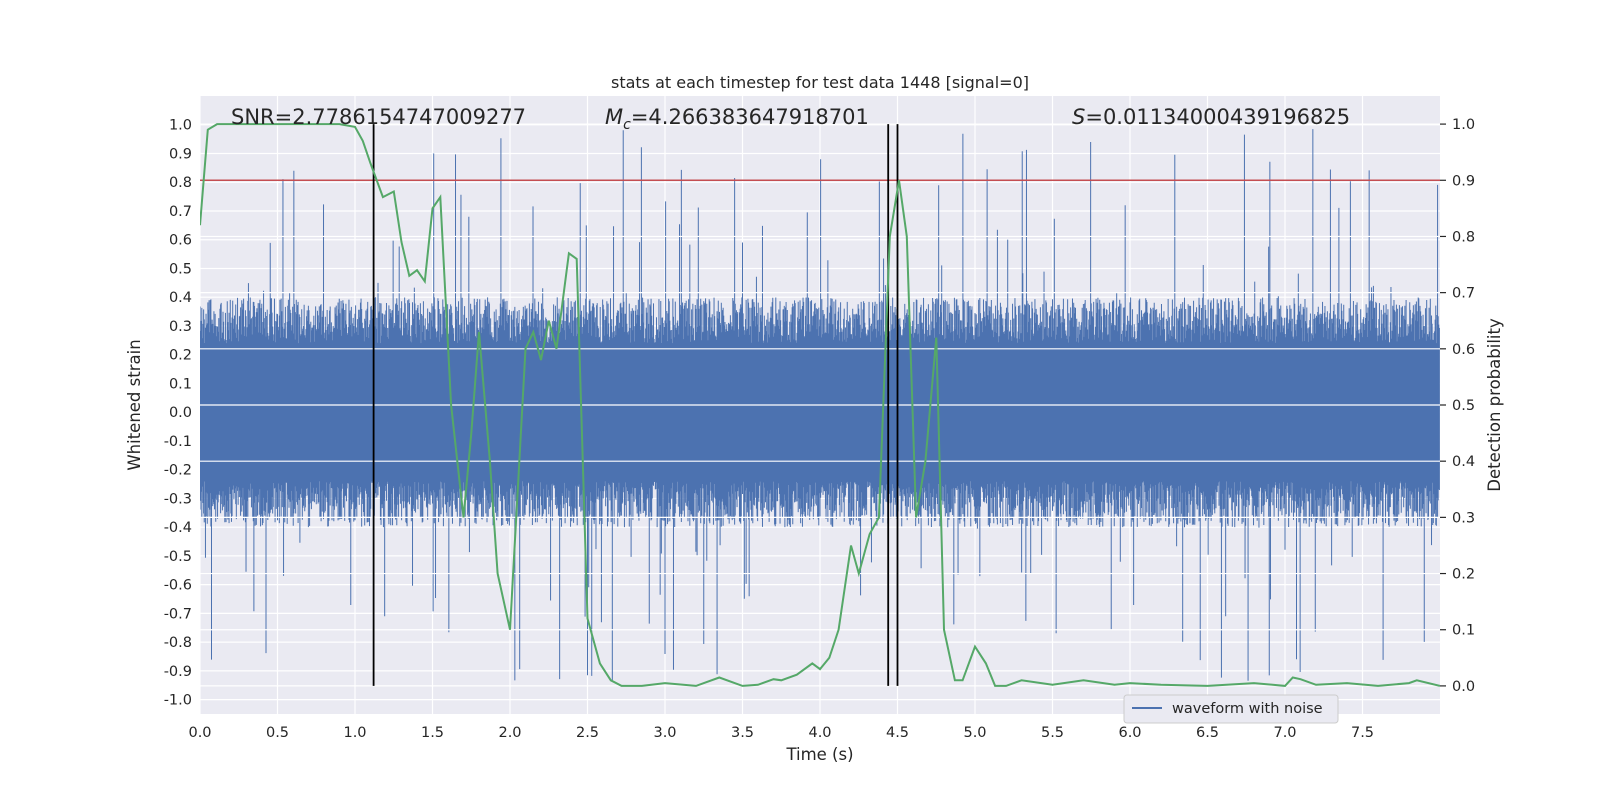 This screenshot has width=1600, height=800. What do you see at coordinates (180, 241) in the screenshot?
I see `y-tick-label: 0.6` at bounding box center [180, 241].